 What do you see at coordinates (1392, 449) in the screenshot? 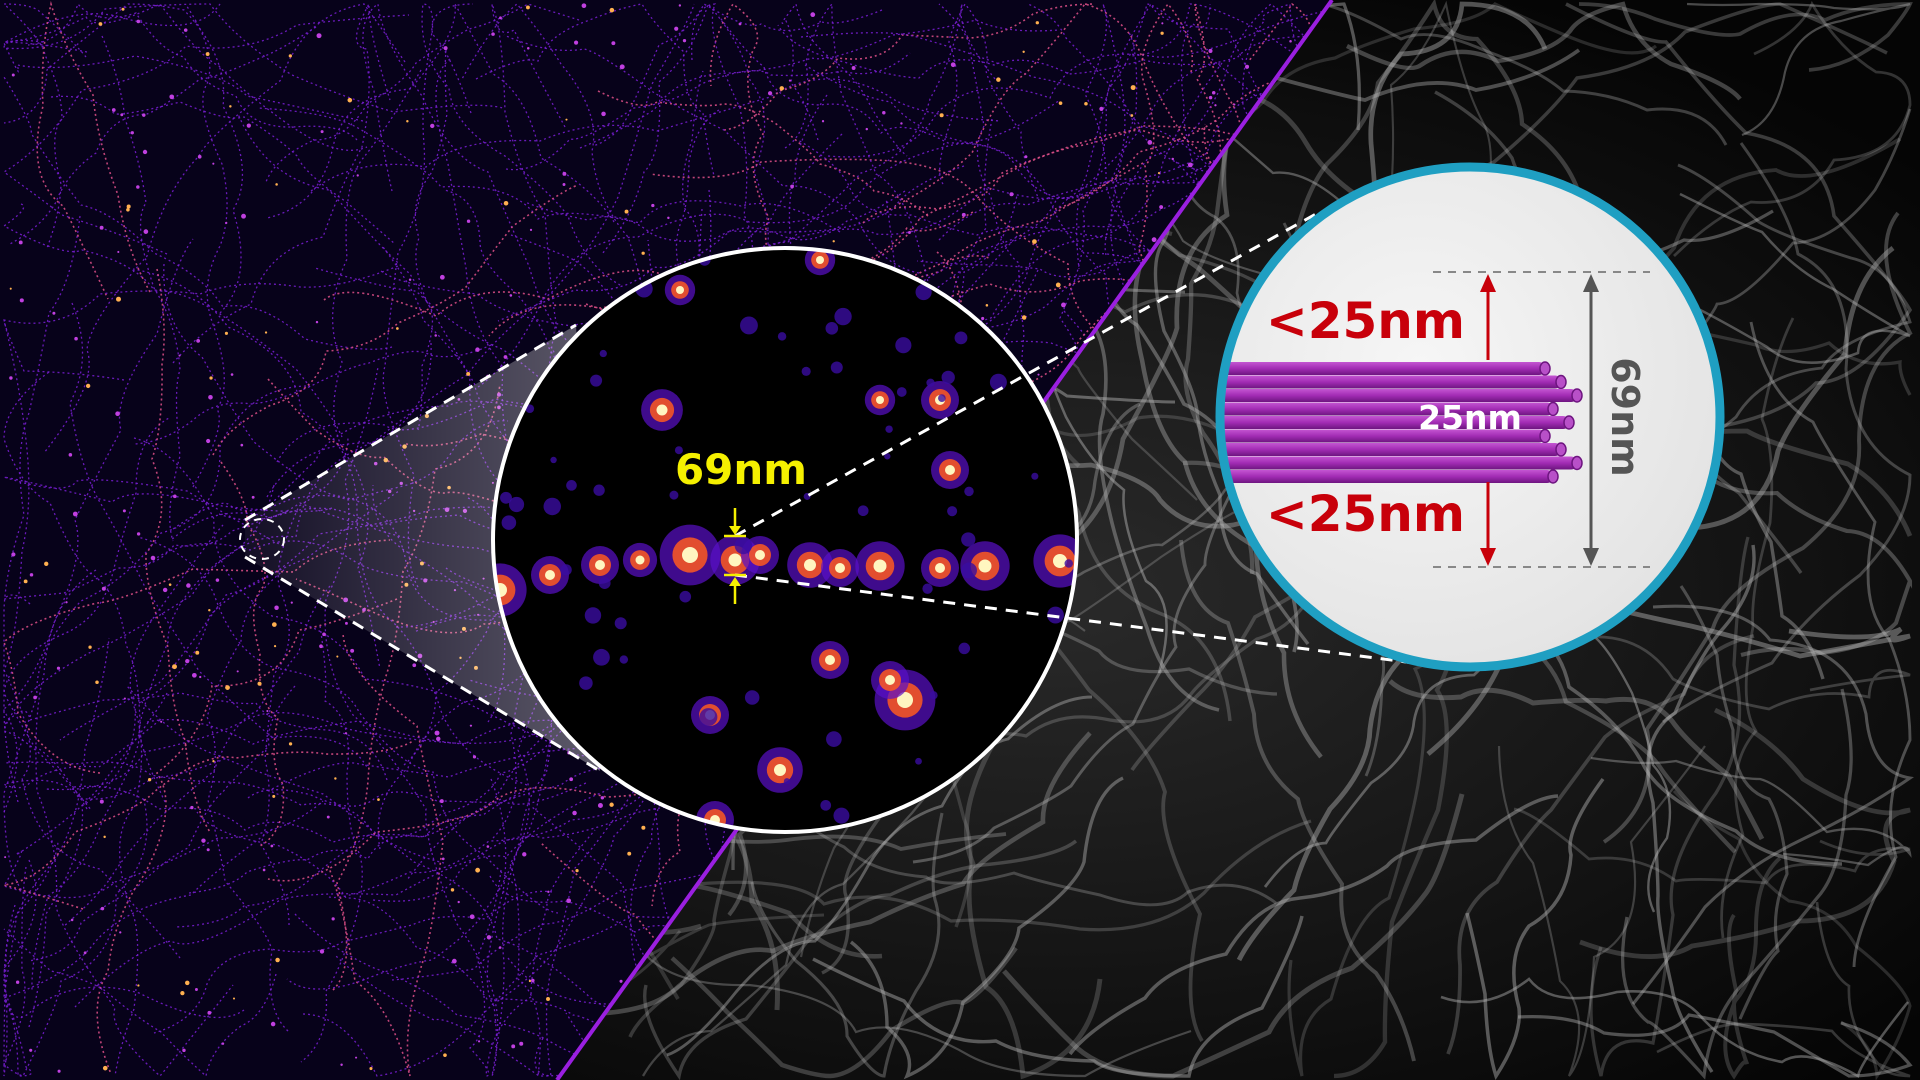
I see `filament-tube` at bounding box center [1392, 449].